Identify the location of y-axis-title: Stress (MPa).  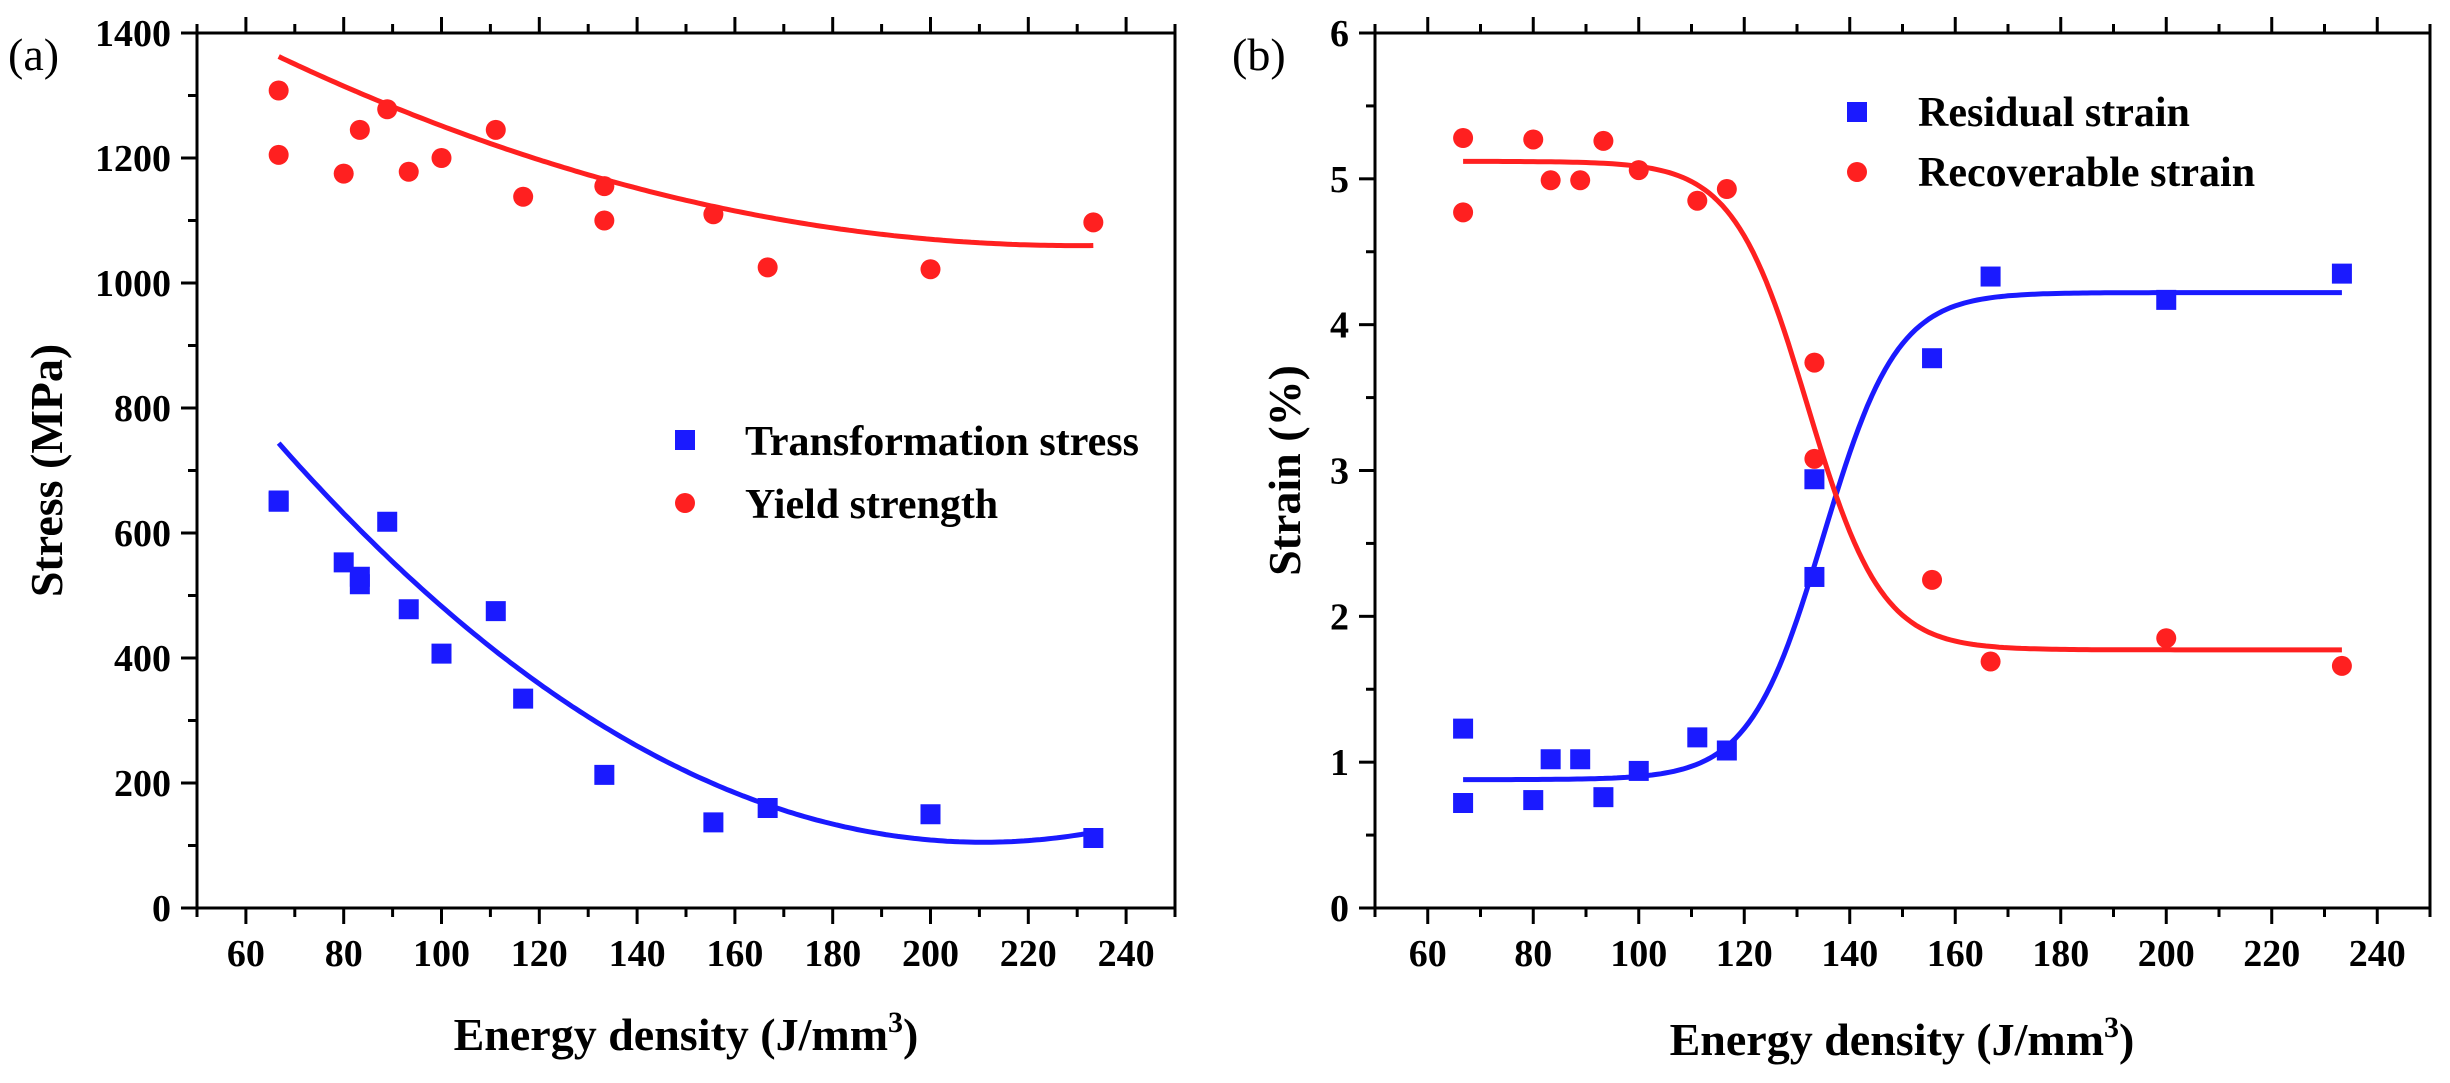
(46, 470).